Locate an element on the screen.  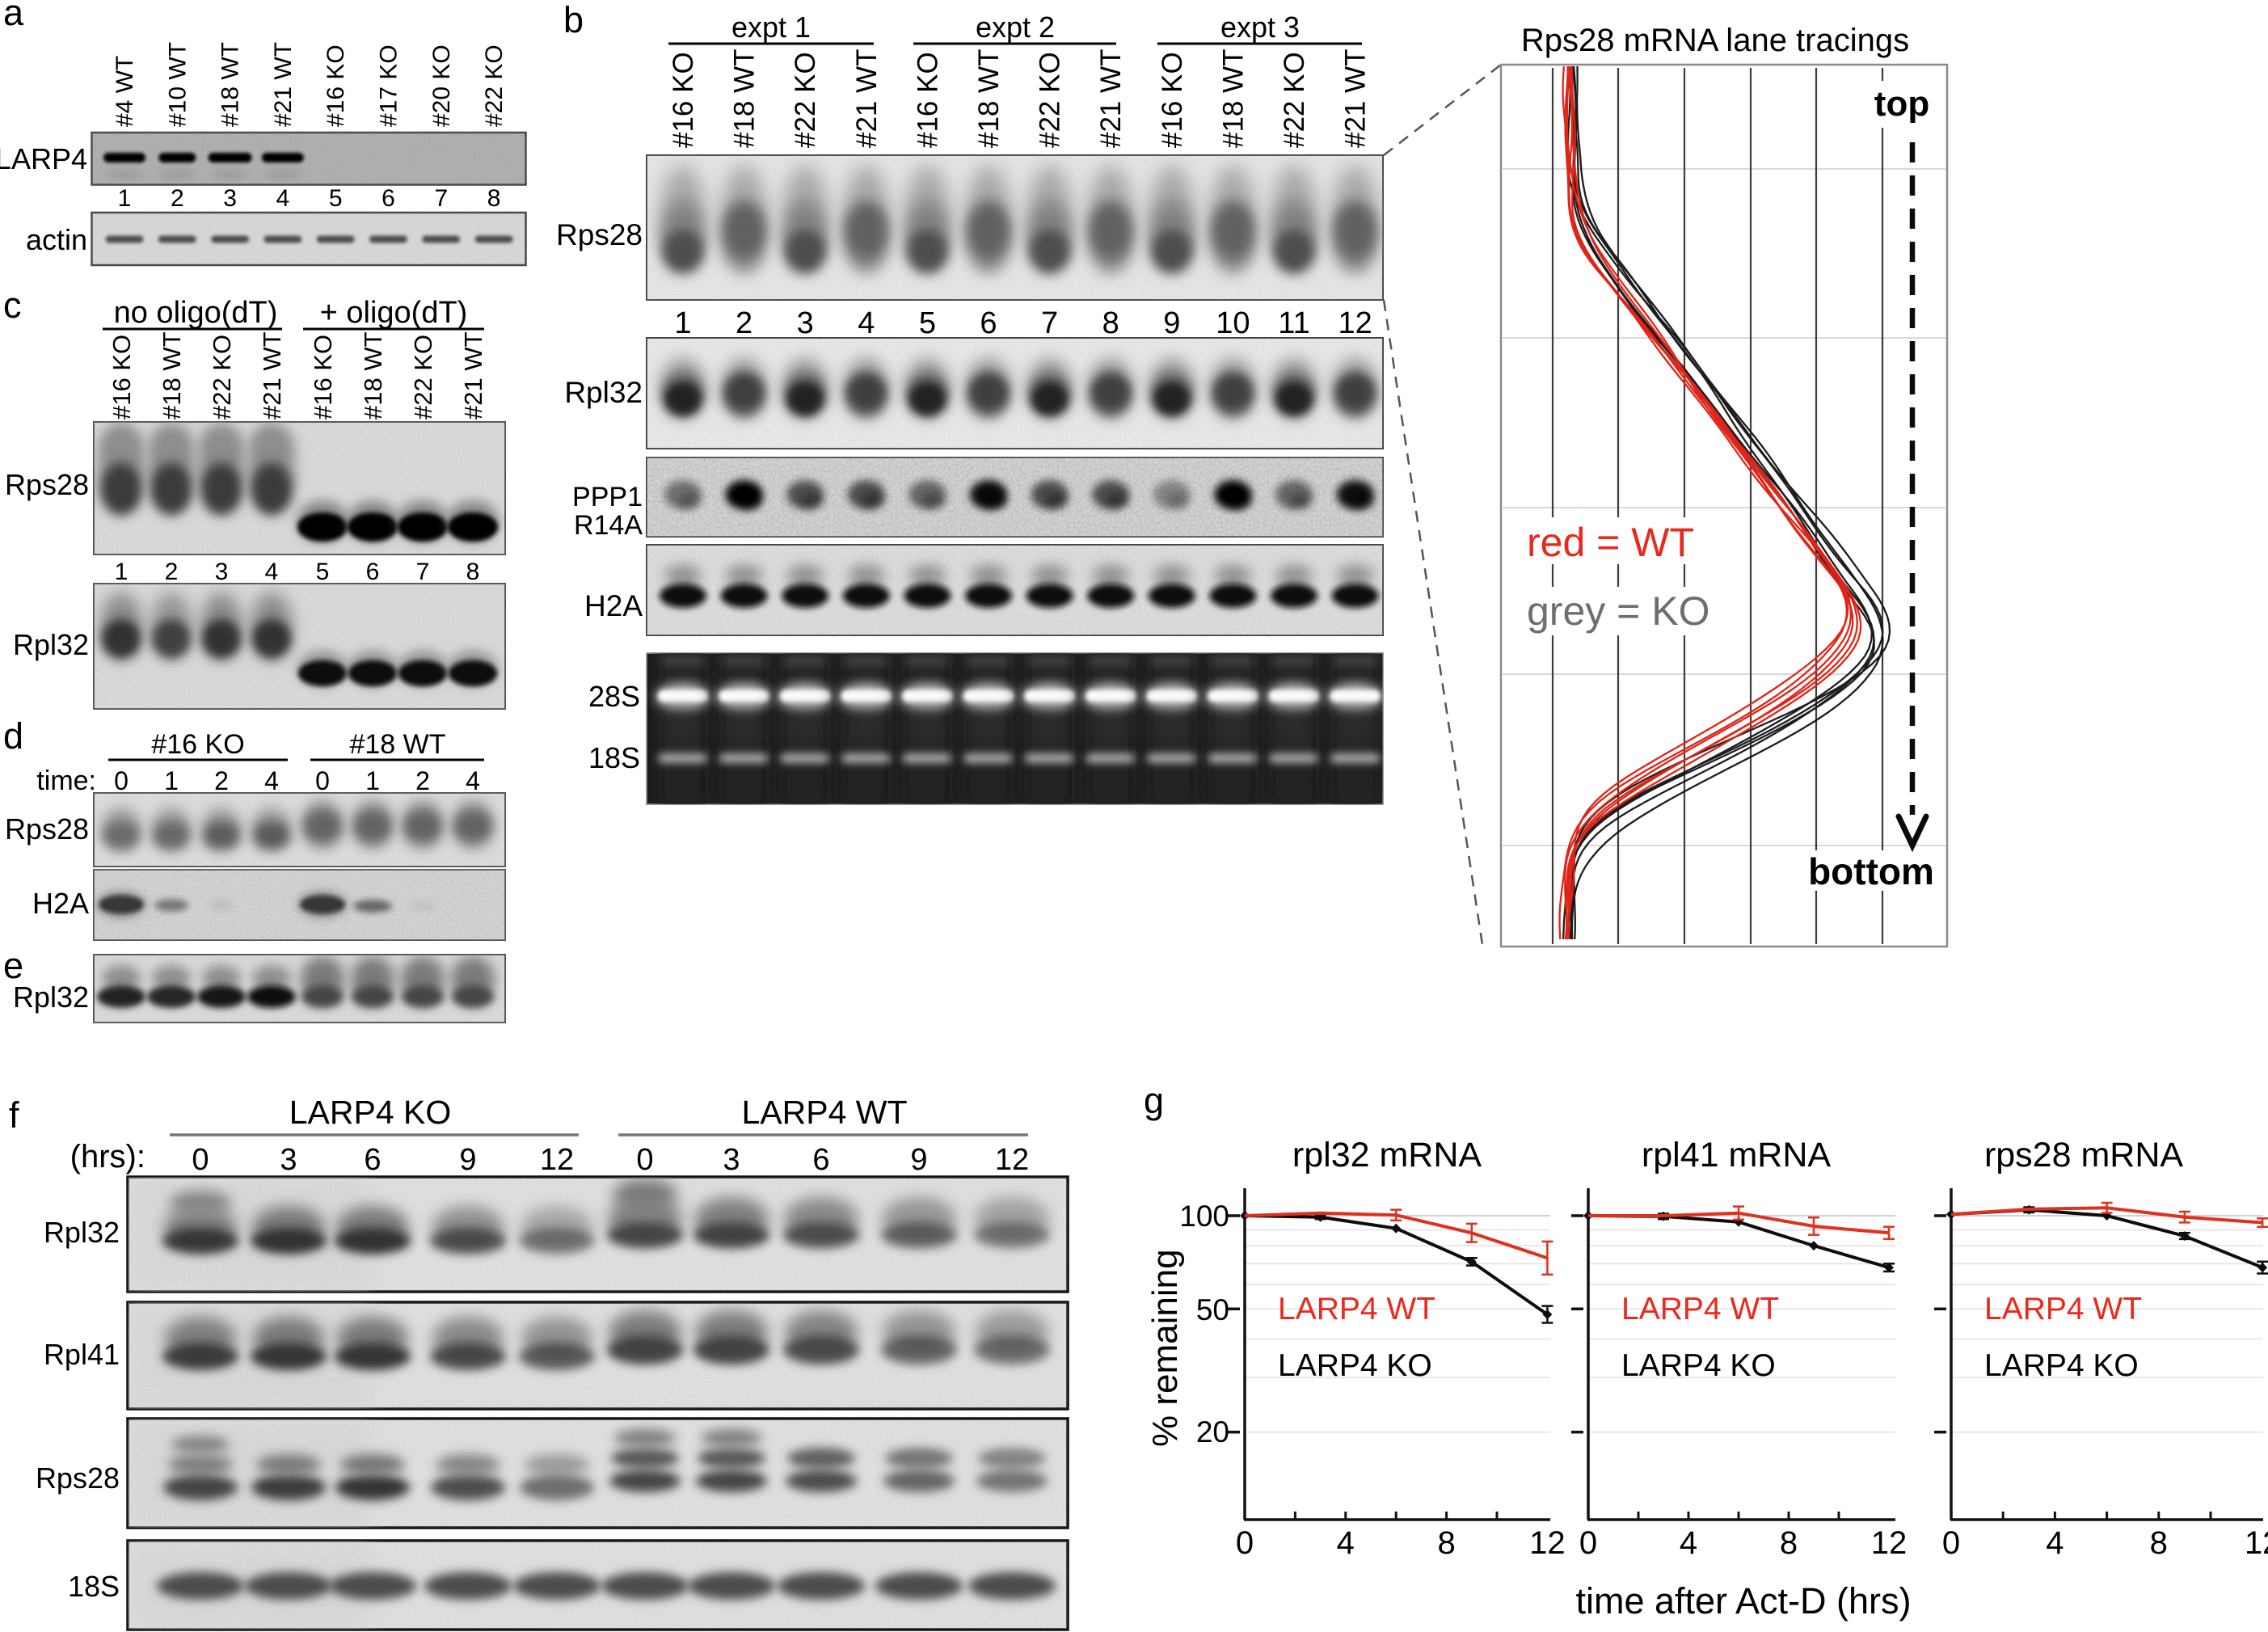
svg-text: expt 1 is located at coordinates (771, 27).